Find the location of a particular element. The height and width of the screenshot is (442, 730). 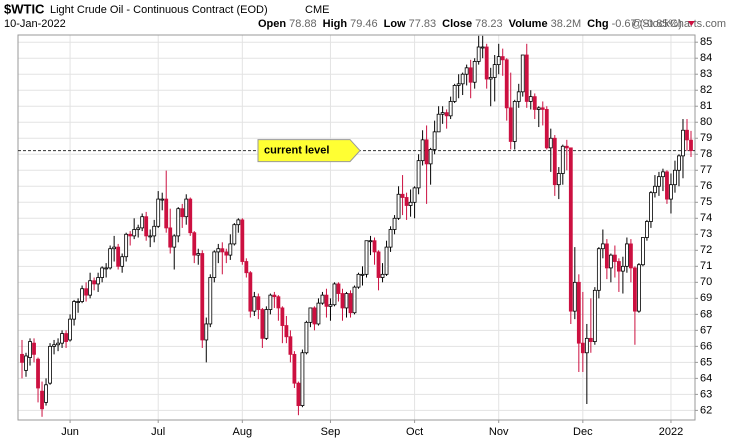

annotation-box is located at coordinates (309, 151).